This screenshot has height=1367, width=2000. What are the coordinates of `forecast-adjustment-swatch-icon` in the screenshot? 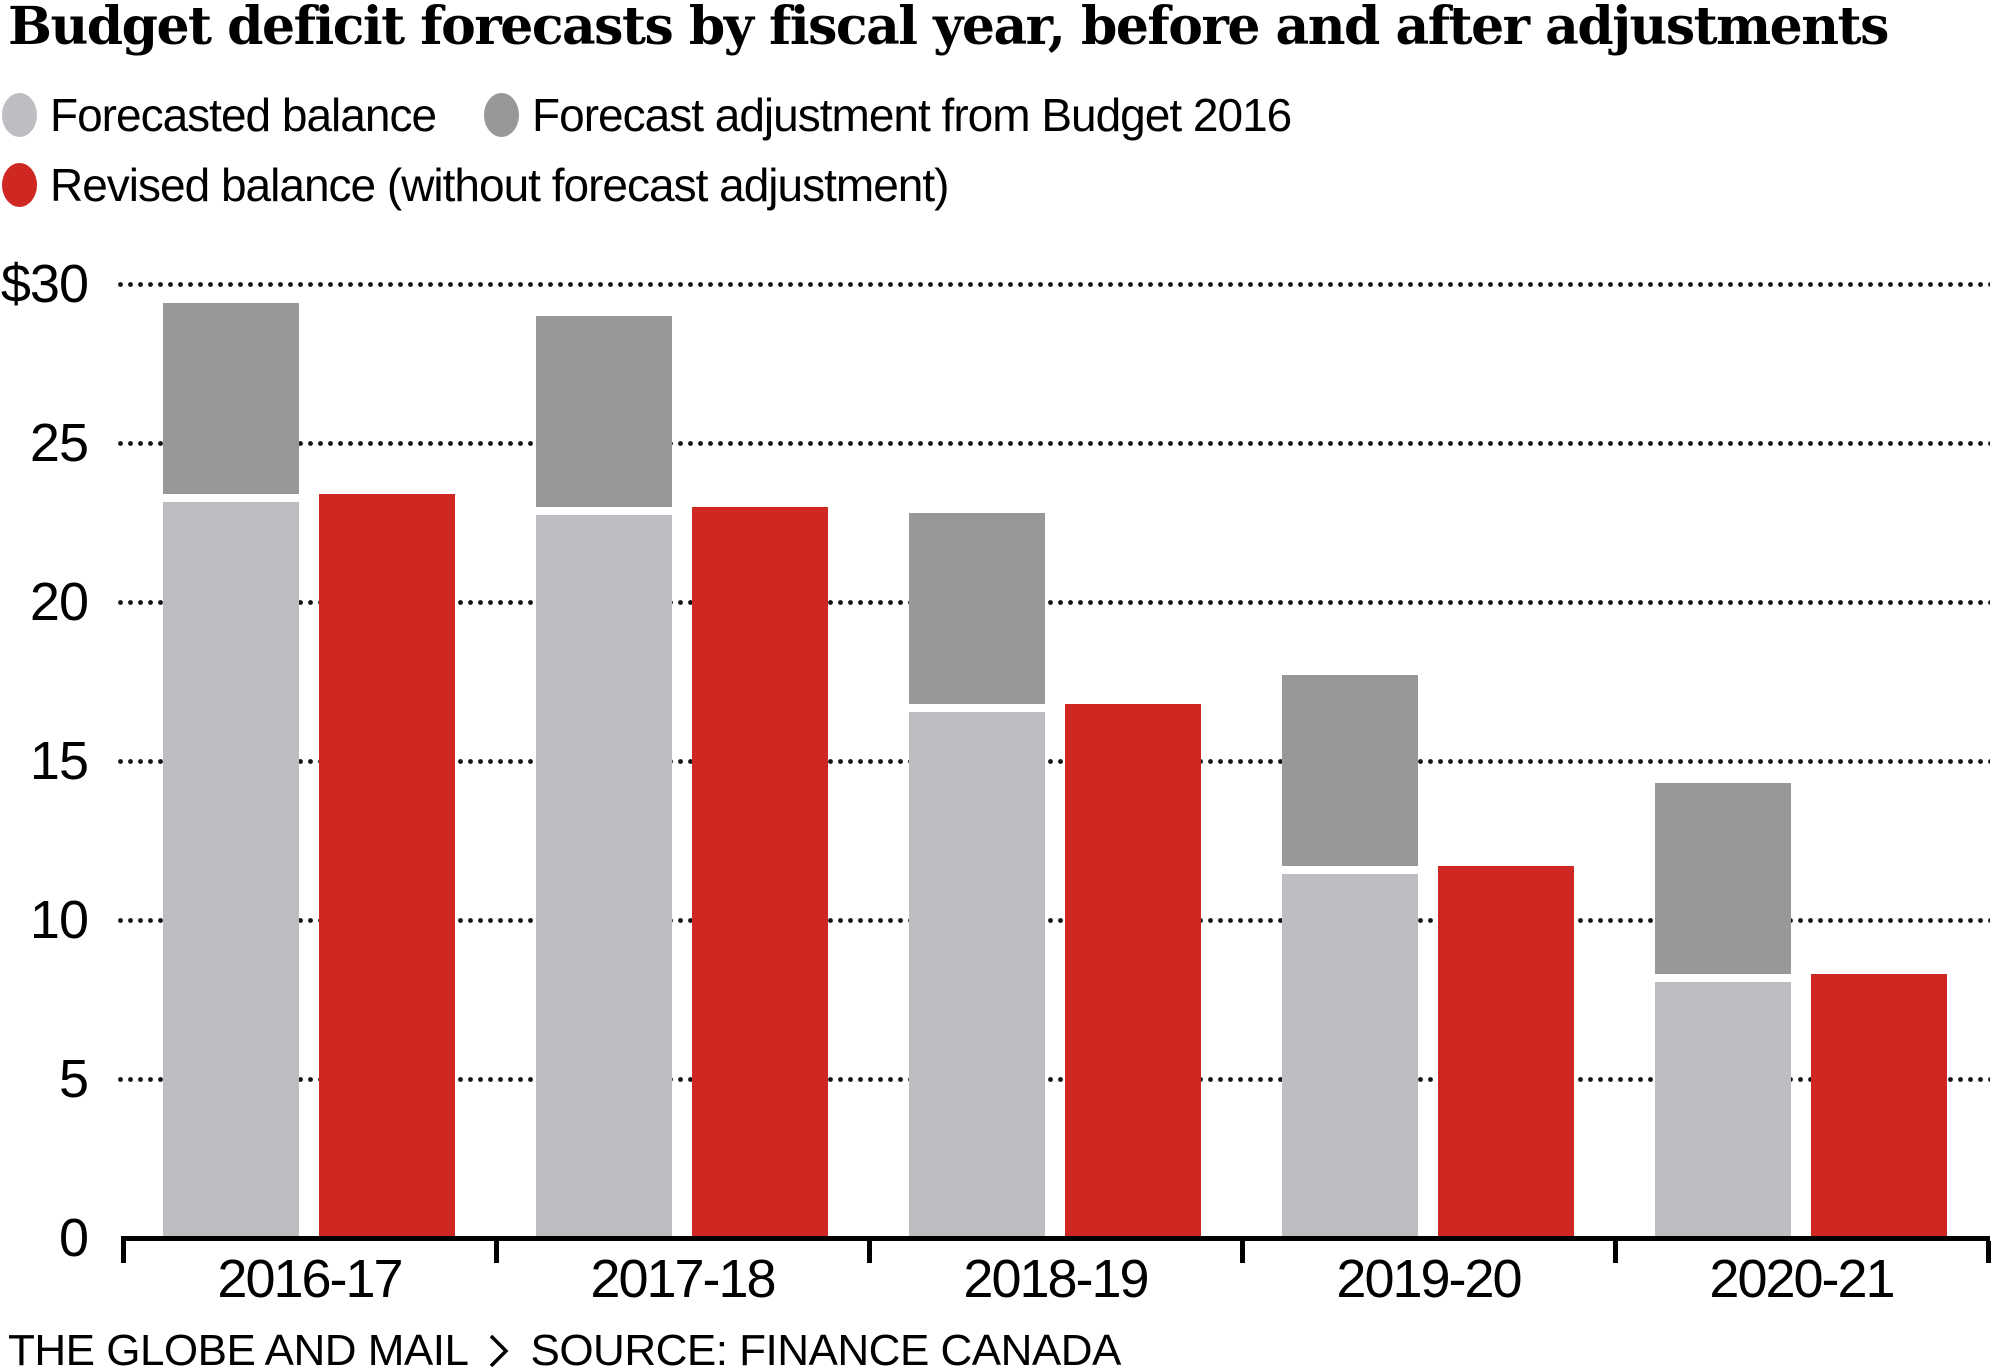 It's located at (502, 115).